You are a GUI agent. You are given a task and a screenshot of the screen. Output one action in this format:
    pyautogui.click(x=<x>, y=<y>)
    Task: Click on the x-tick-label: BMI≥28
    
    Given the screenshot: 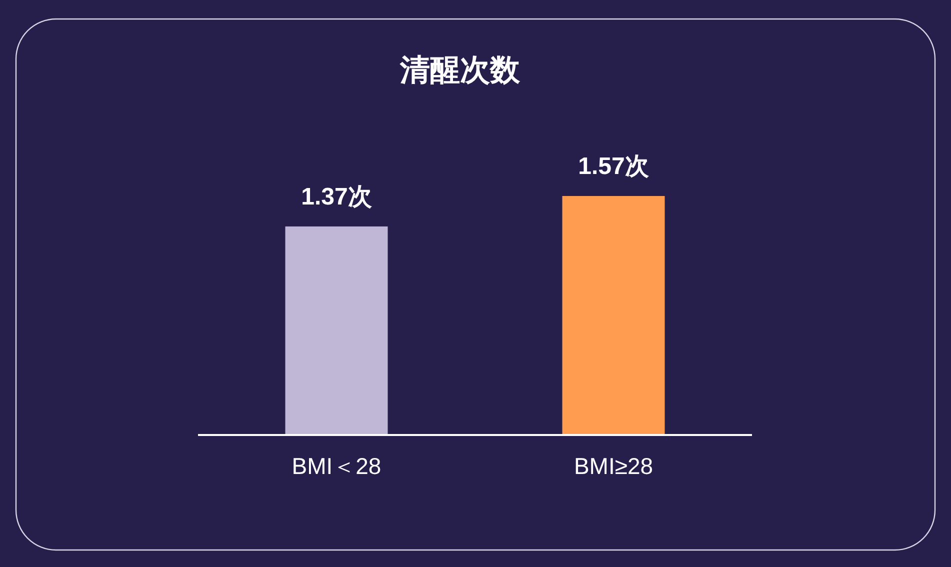 What is the action you would take?
    pyautogui.click(x=614, y=466)
    